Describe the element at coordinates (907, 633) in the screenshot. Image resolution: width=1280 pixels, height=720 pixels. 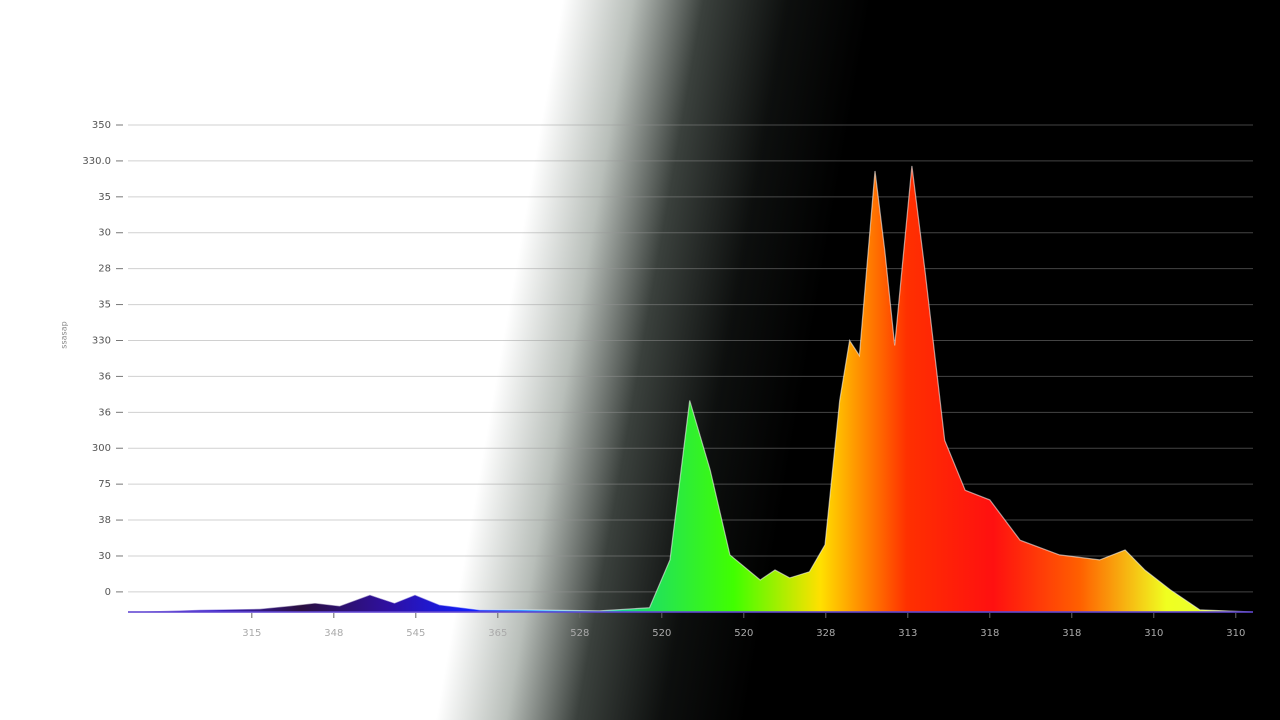
I see `x-tick-label: 313` at that location.